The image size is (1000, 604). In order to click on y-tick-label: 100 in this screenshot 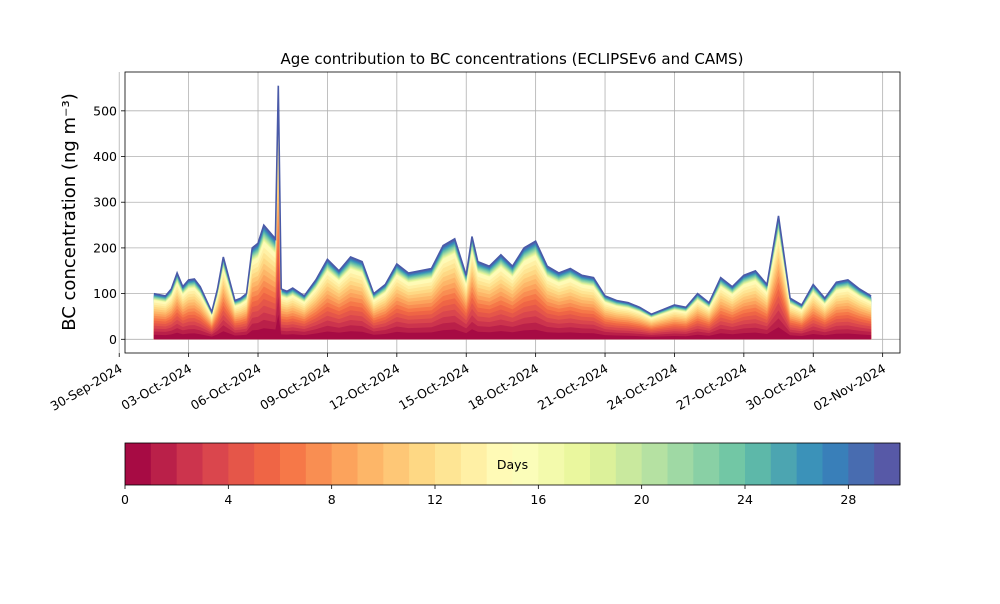, I will do `click(105, 293)`.